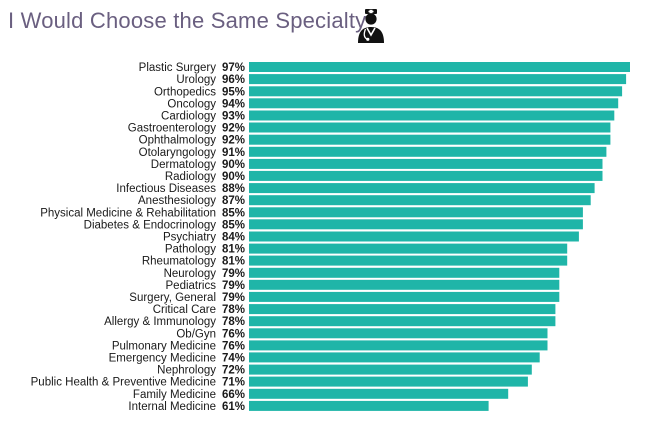 The height and width of the screenshot is (442, 650). What do you see at coordinates (190, 177) in the screenshot?
I see `category-label-9: Radiology` at bounding box center [190, 177].